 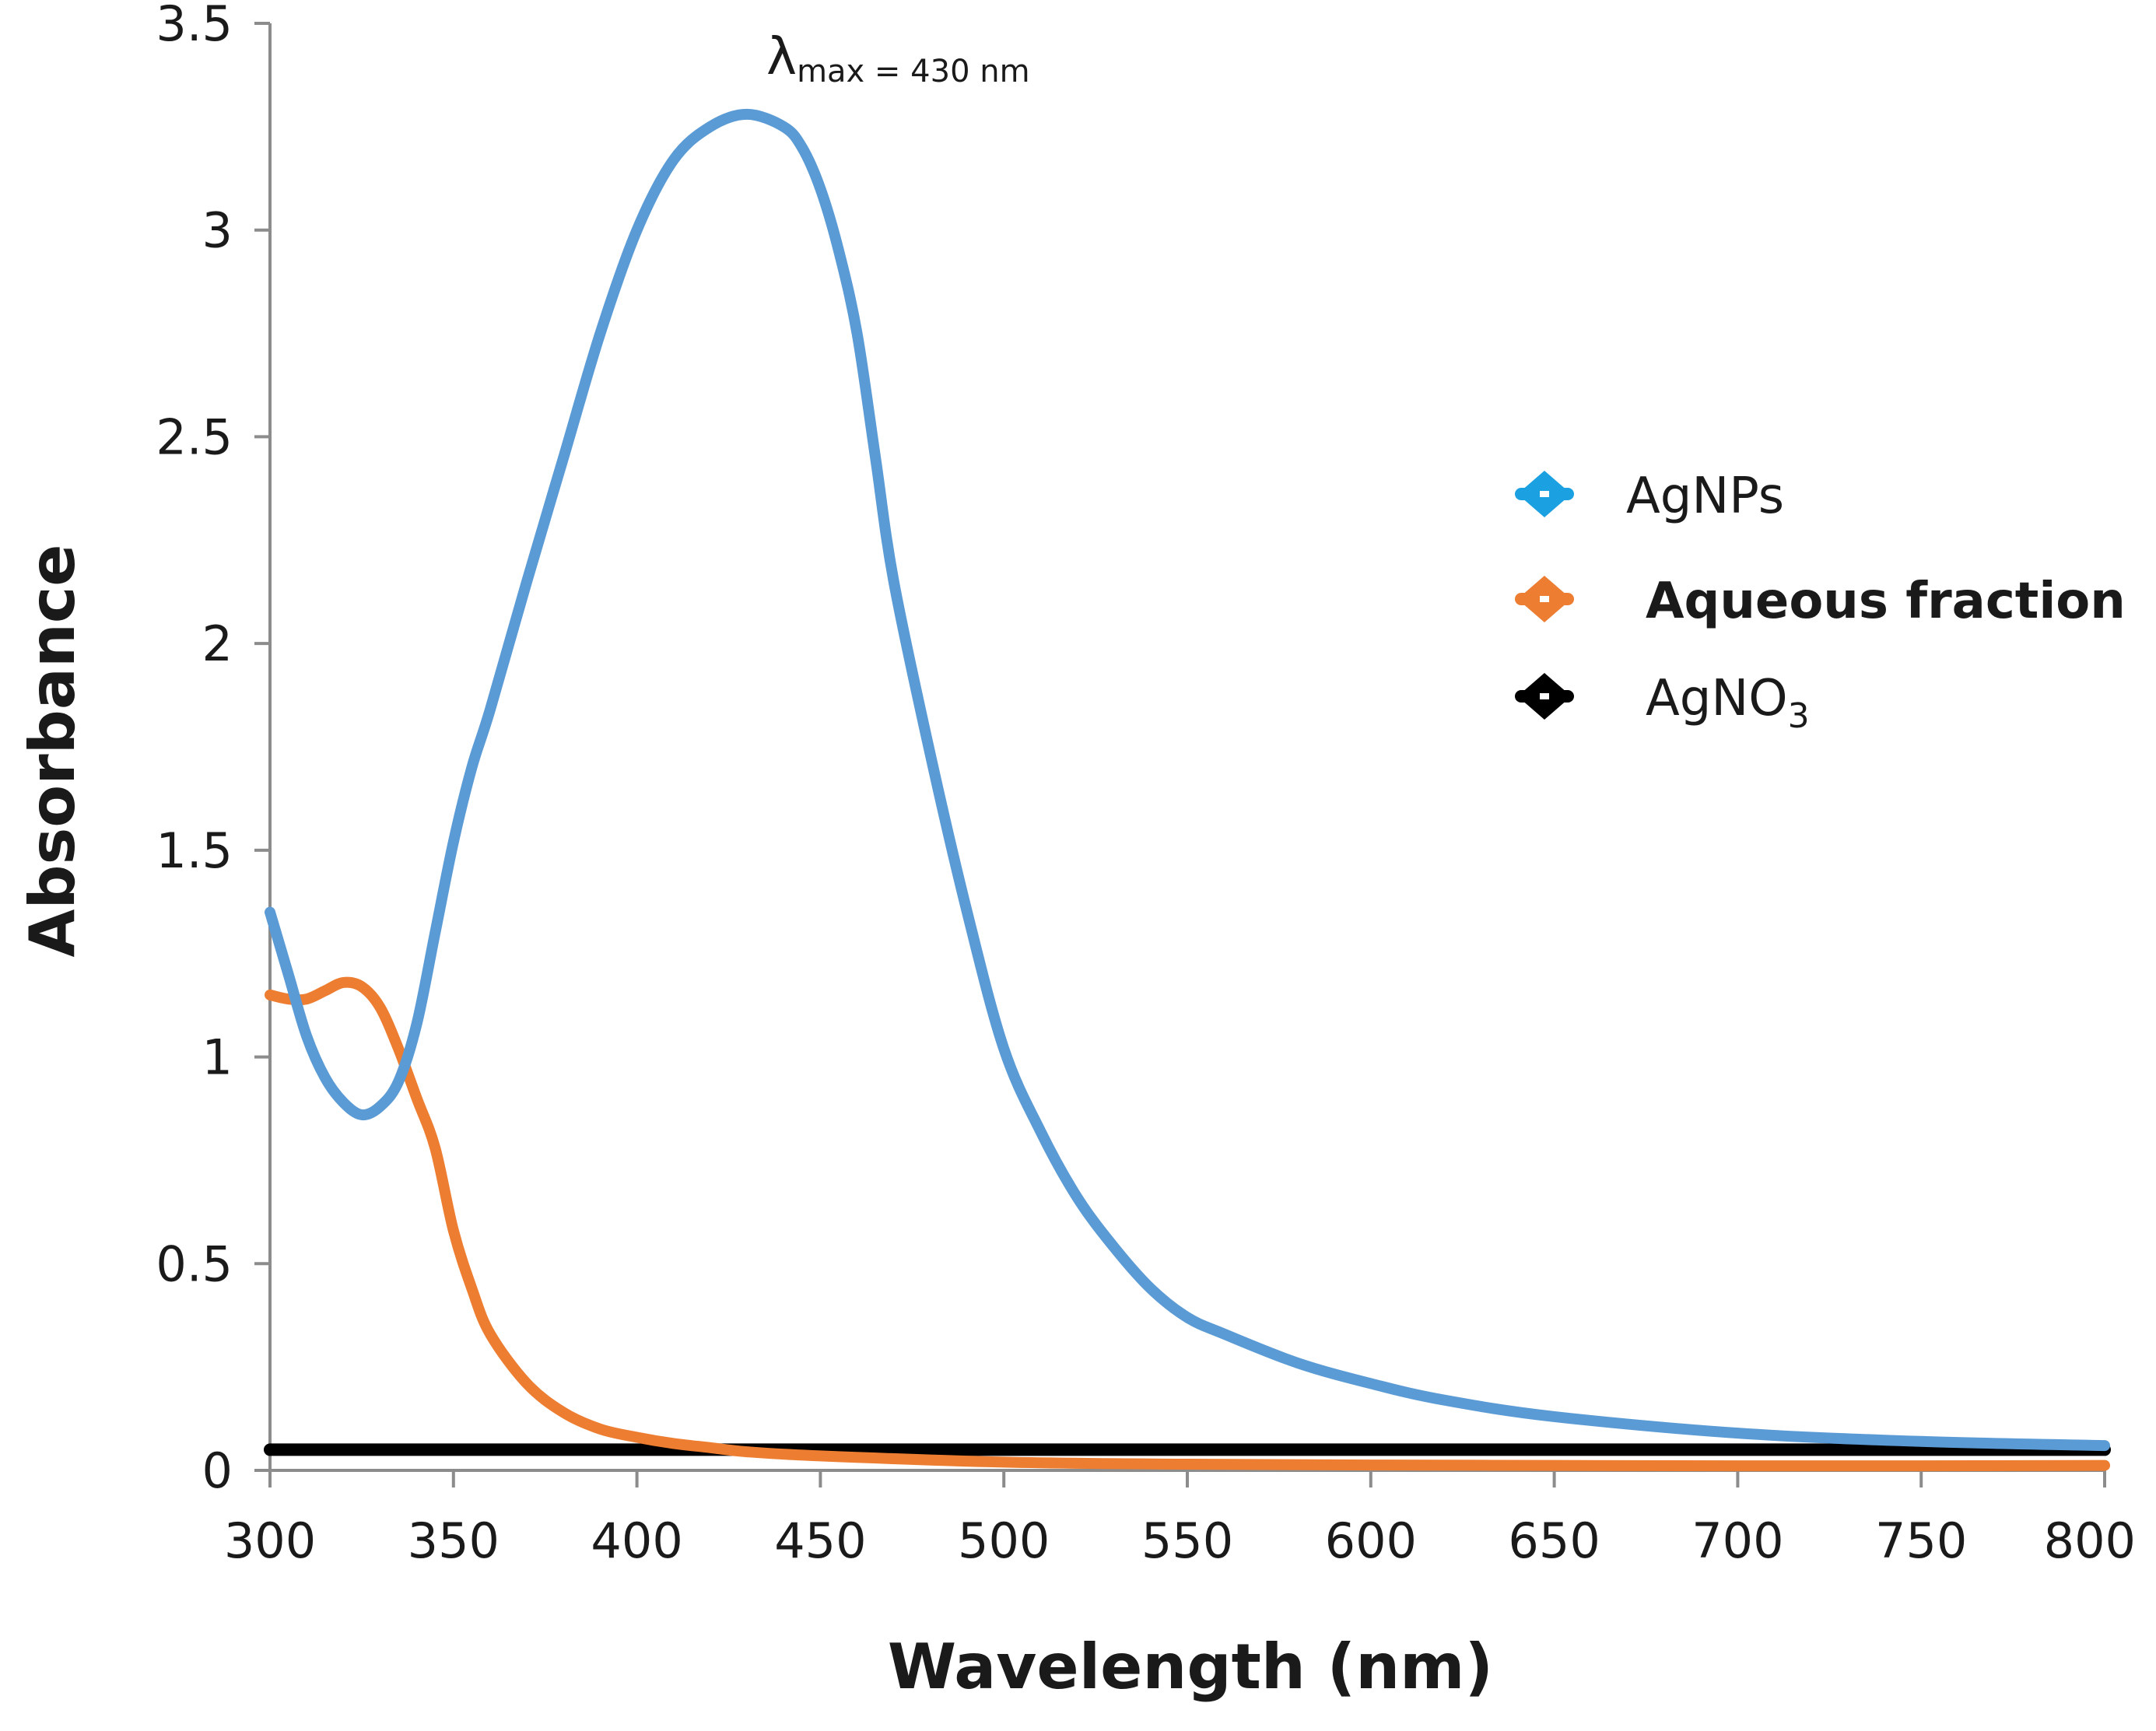 I want to click on x-tick-label: 550, so click(x=1187, y=1540).